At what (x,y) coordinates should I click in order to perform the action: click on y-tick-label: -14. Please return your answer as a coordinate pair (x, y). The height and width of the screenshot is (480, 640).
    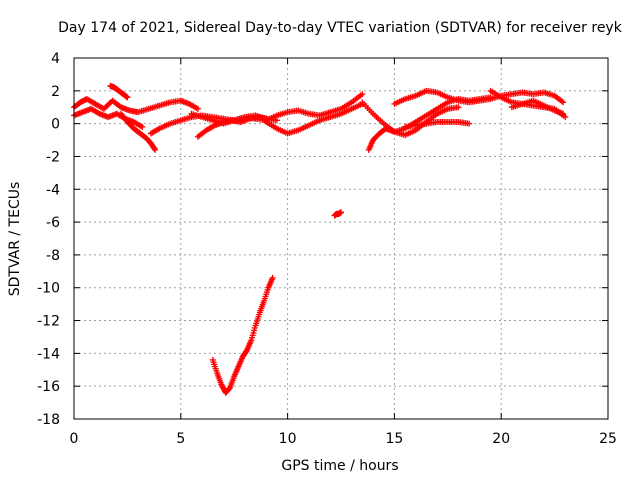
    Looking at the image, I should click on (48, 354).